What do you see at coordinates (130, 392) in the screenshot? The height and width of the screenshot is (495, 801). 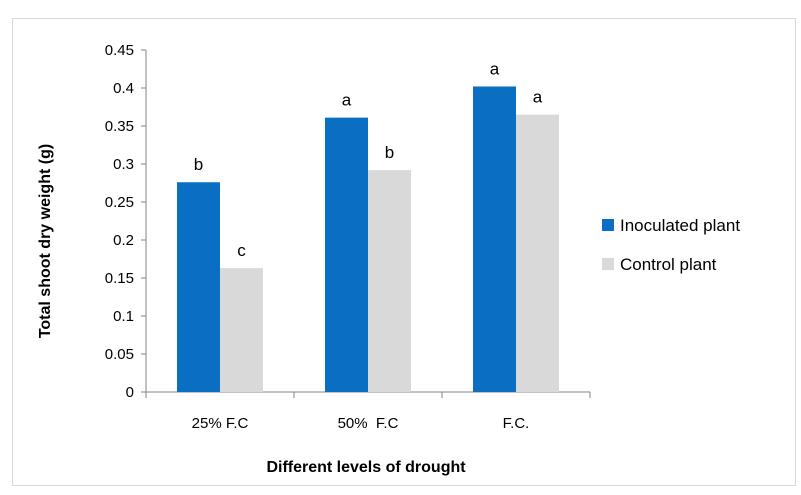 I see `y-tick-label: 0` at bounding box center [130, 392].